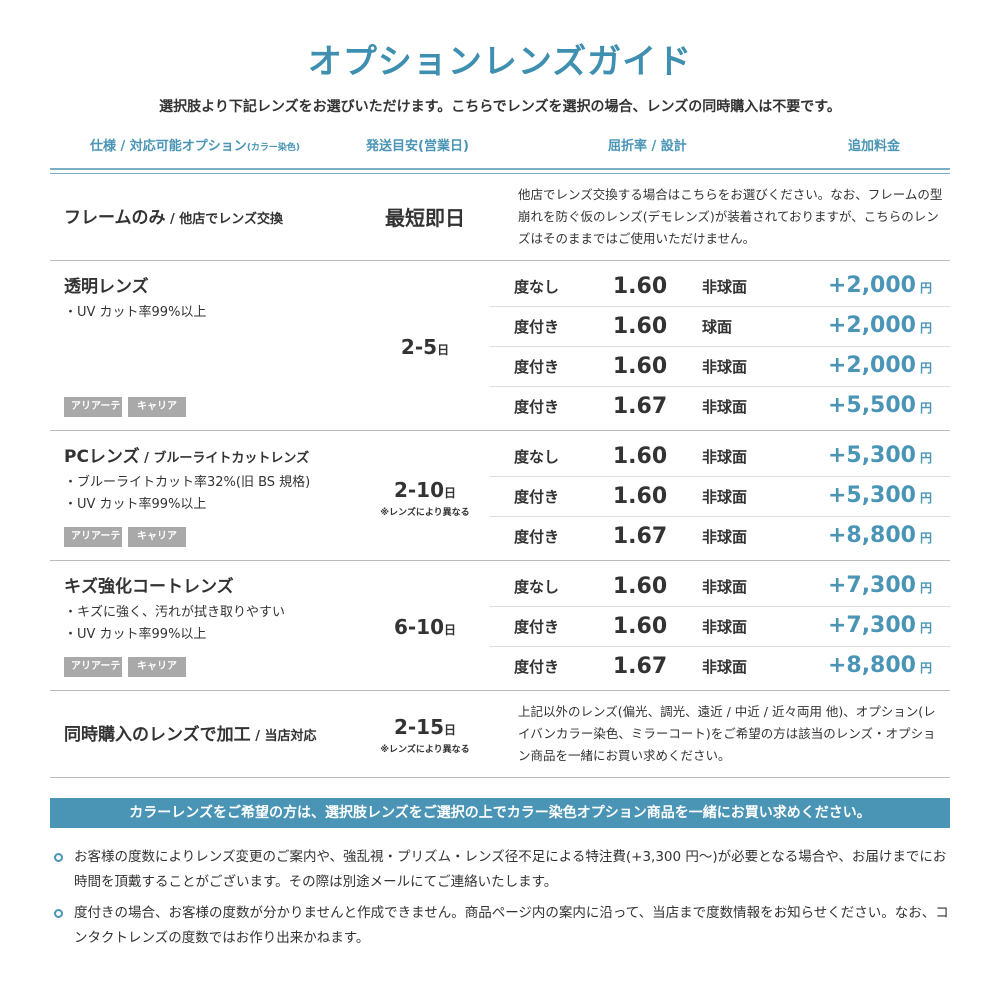 This screenshot has width=1000, height=1000. I want to click on price-value: +5,500, so click(871, 405).